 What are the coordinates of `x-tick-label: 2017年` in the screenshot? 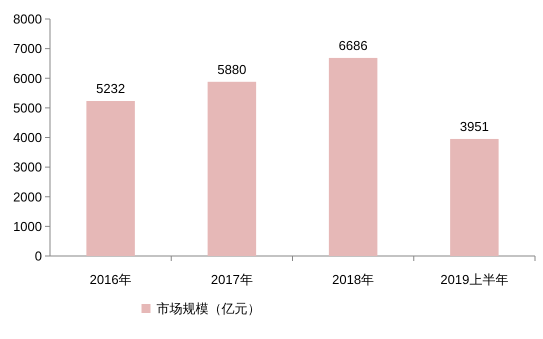 It's located at (231, 279).